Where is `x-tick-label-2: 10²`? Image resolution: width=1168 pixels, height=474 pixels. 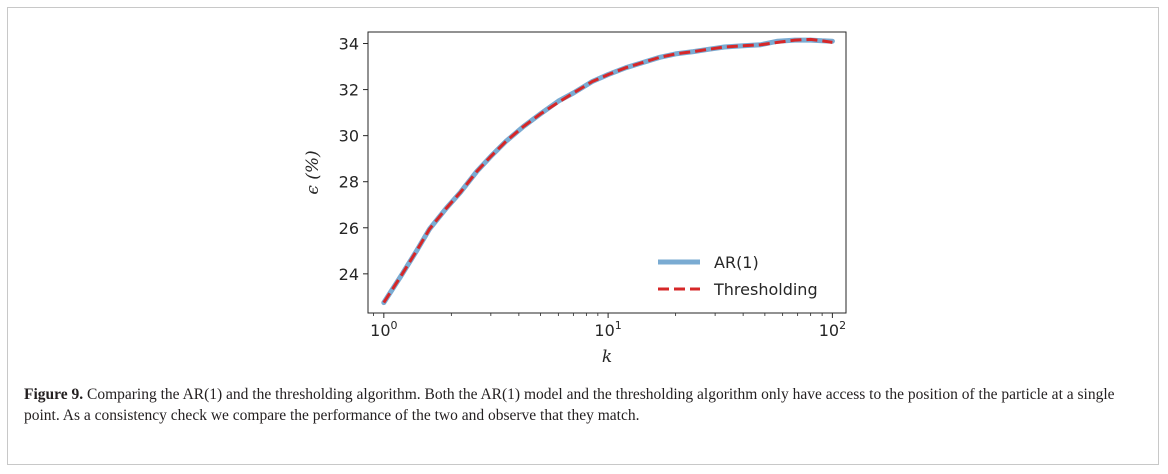 x-tick-label-2: 10² is located at coordinates (832, 329).